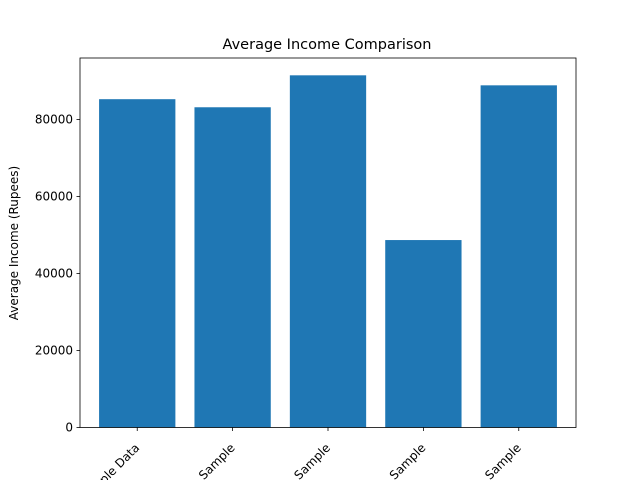  What do you see at coordinates (54, 120) in the screenshot?
I see `y-tick-label-4: 80000` at bounding box center [54, 120].